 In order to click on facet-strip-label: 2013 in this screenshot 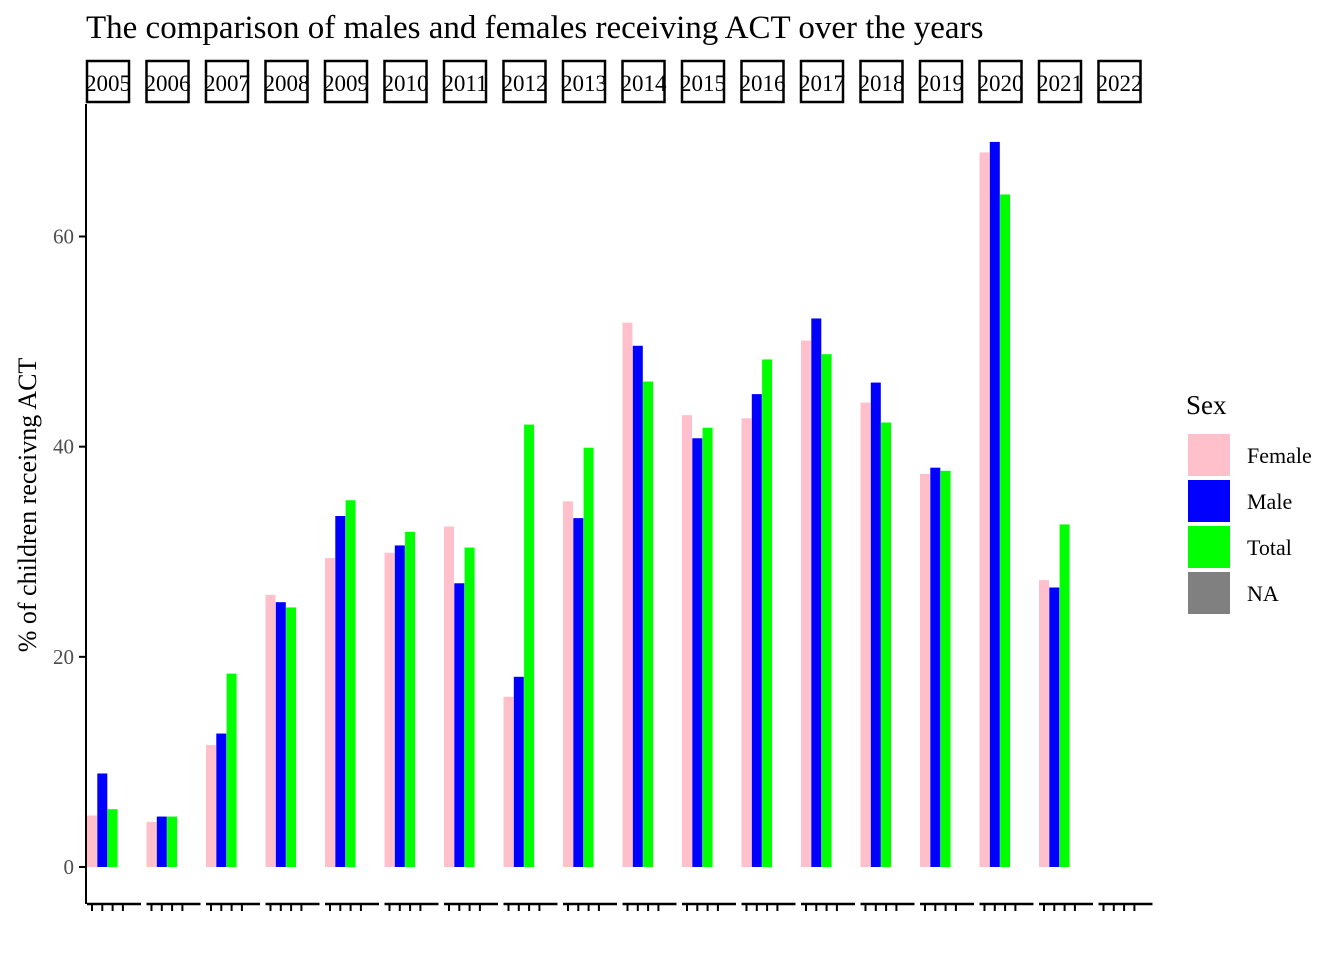, I will do `click(584, 83)`.